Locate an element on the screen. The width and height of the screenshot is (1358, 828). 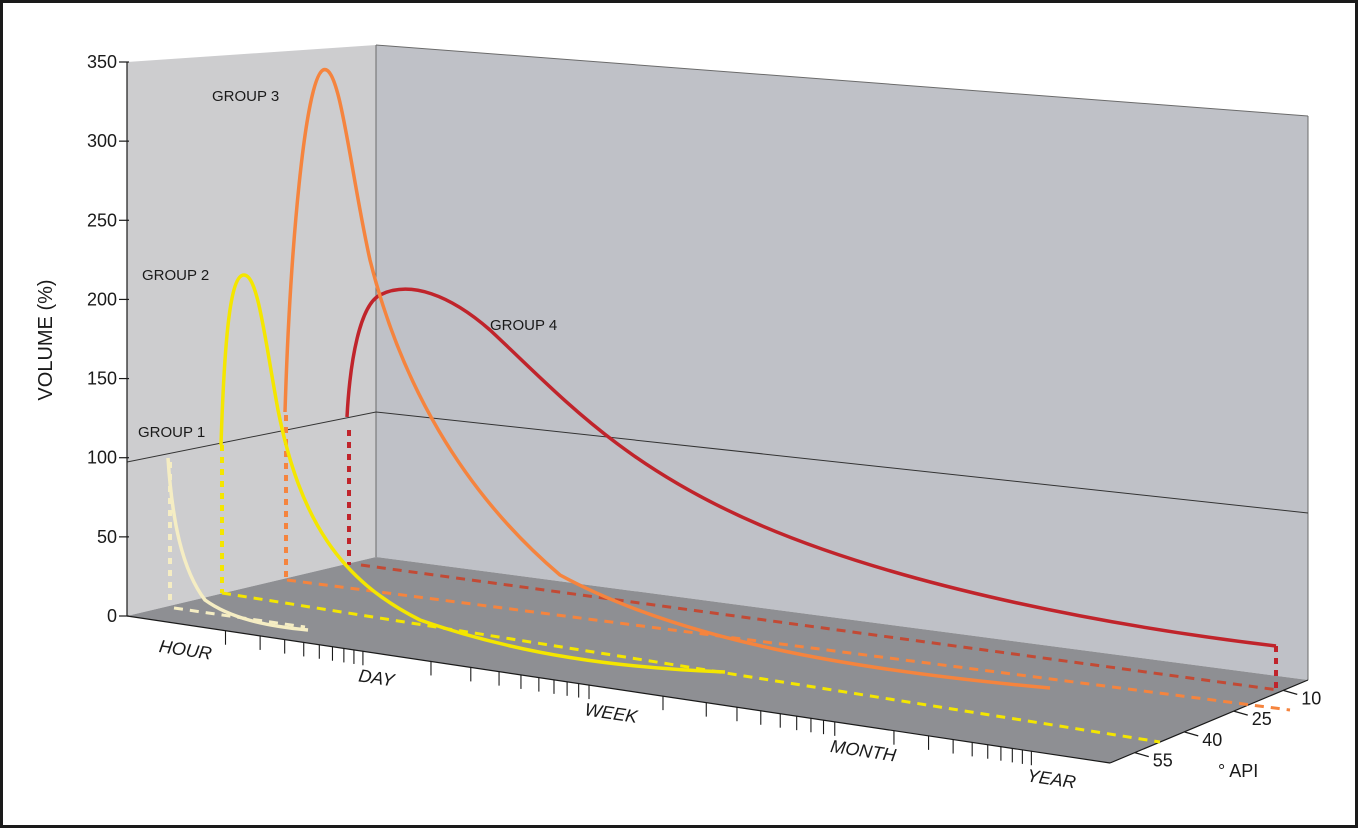
y-axis-title: VOLUME (%) is located at coordinates (46, 339).